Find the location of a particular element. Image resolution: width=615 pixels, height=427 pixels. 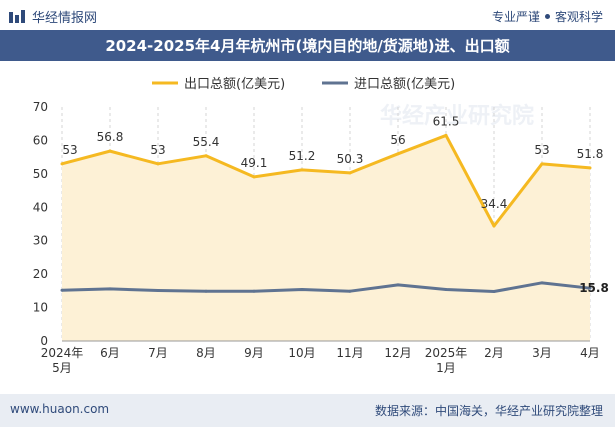

x-tick-label: 8月 is located at coordinates (206, 353).